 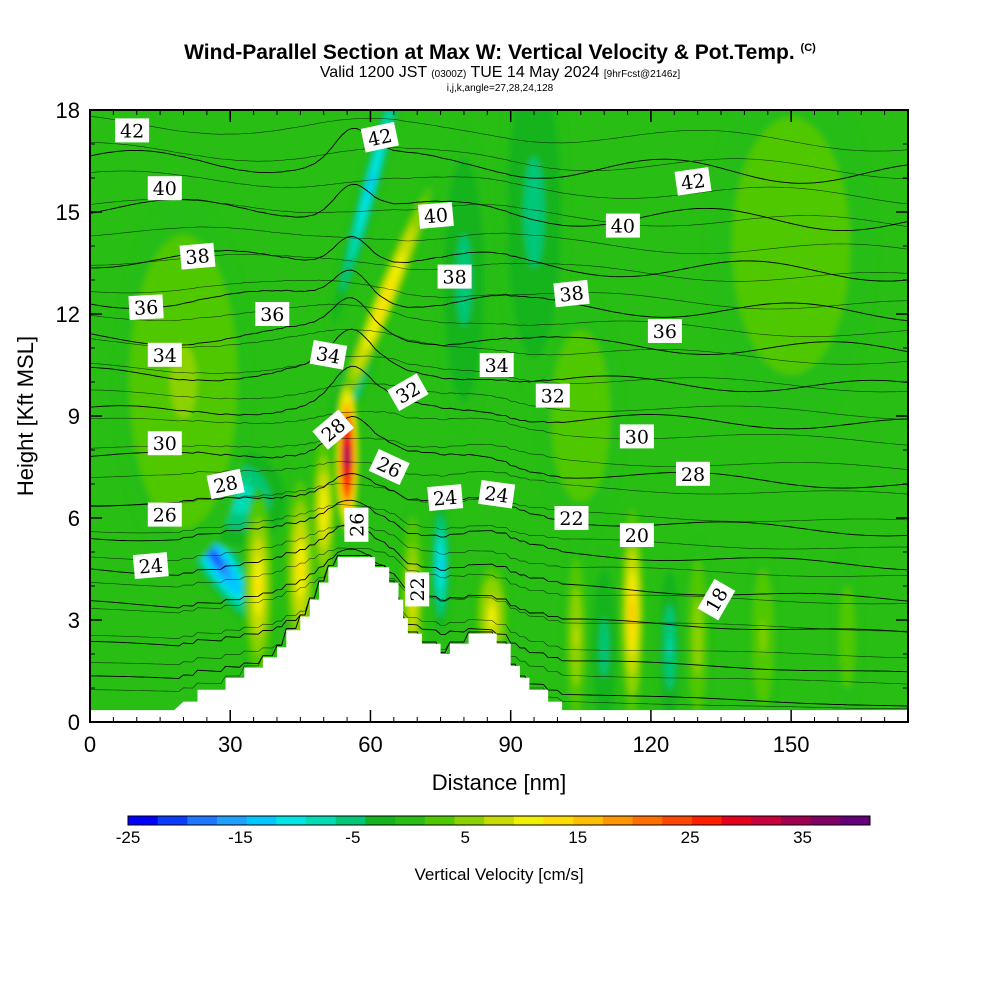 I want to click on contour-label-text: 22, so click(x=418, y=589).